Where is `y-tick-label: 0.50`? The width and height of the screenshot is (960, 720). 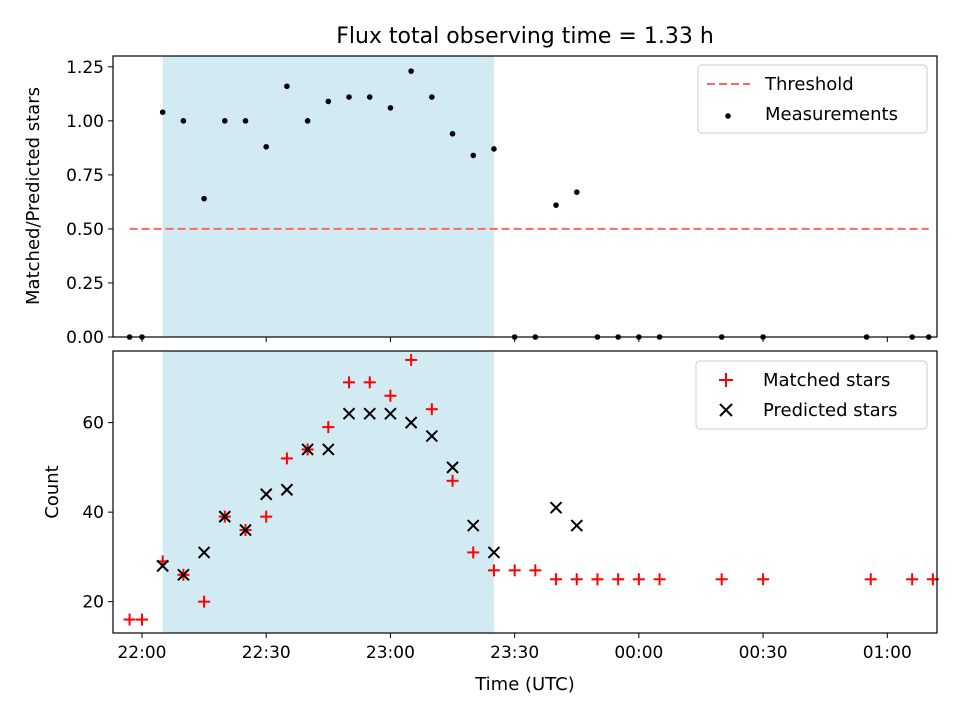
y-tick-label: 0.50 is located at coordinates (85, 230).